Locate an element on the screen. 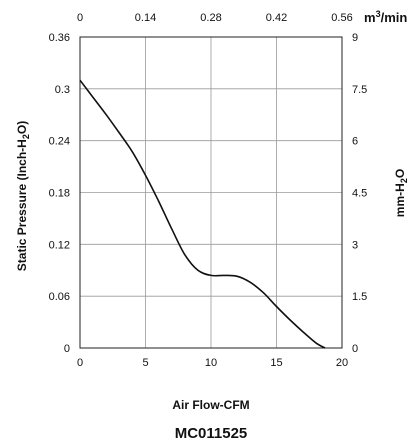 The width and height of the screenshot is (418, 444). svg-text: m3/min is located at coordinates (385, 17).